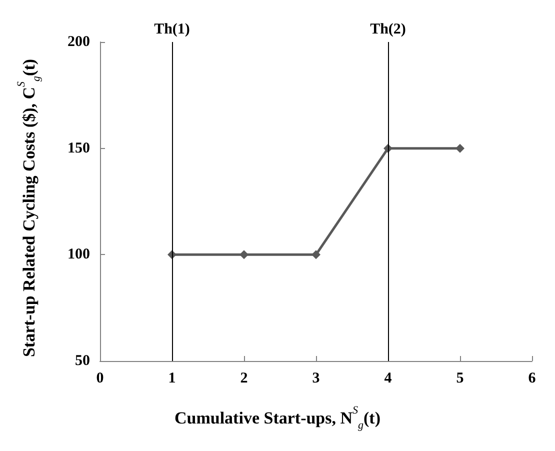  What do you see at coordinates (79, 42) in the screenshot?
I see `y-tick-label: 200` at bounding box center [79, 42].